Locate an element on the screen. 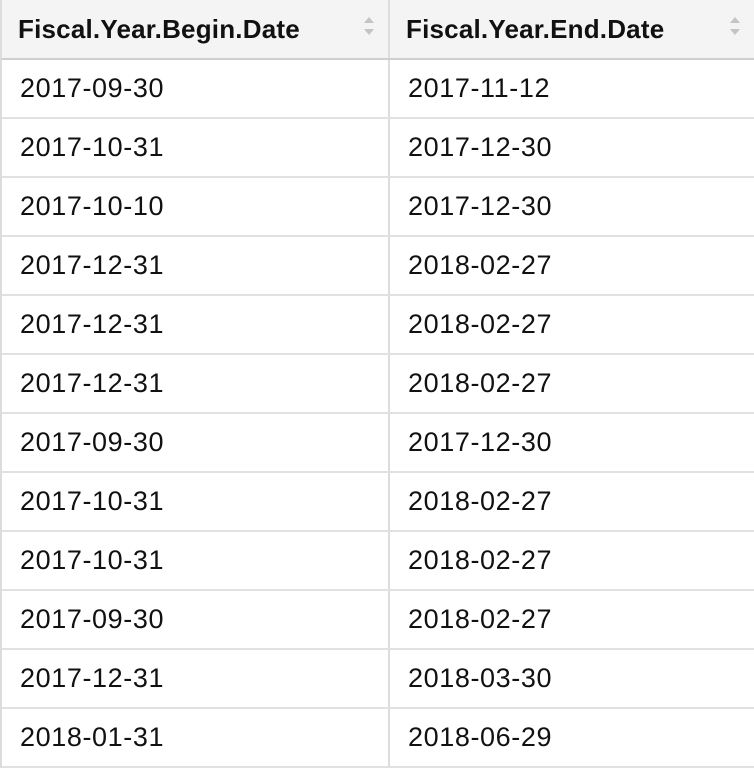 Image resolution: width=754 pixels, height=768 pixels. table-row: 2017-10-10 2017-12-30 is located at coordinates (378, 207).